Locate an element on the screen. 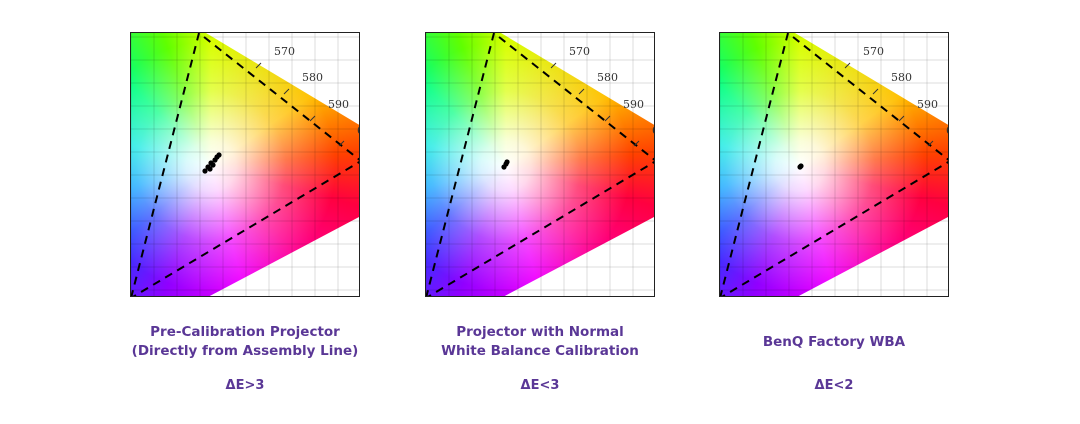 The image size is (1080, 424). delta-e-label: ΔE>3 is located at coordinates (245, 385).